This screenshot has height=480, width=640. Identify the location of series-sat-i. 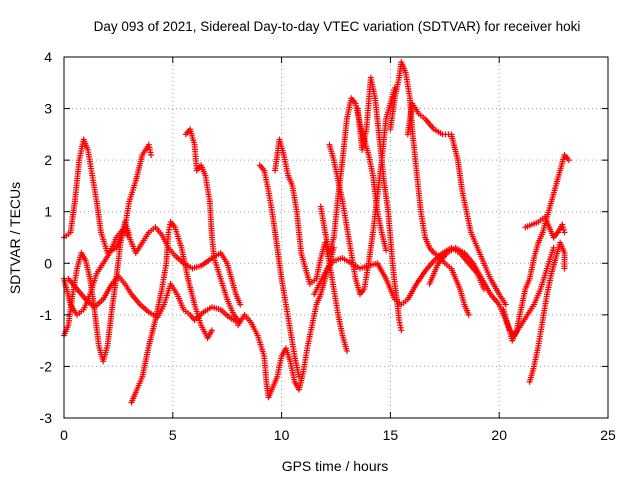
(311, 245).